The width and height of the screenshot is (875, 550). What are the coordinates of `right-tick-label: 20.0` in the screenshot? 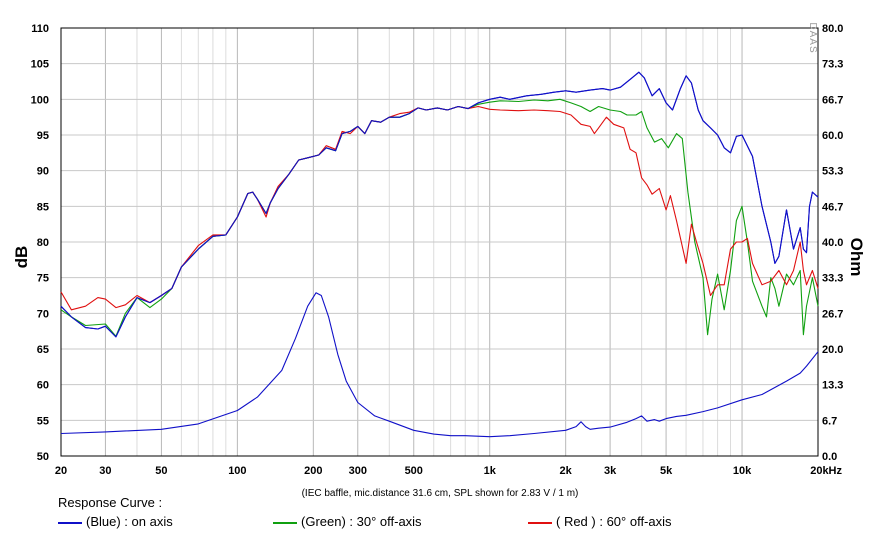 It's located at (832, 350).